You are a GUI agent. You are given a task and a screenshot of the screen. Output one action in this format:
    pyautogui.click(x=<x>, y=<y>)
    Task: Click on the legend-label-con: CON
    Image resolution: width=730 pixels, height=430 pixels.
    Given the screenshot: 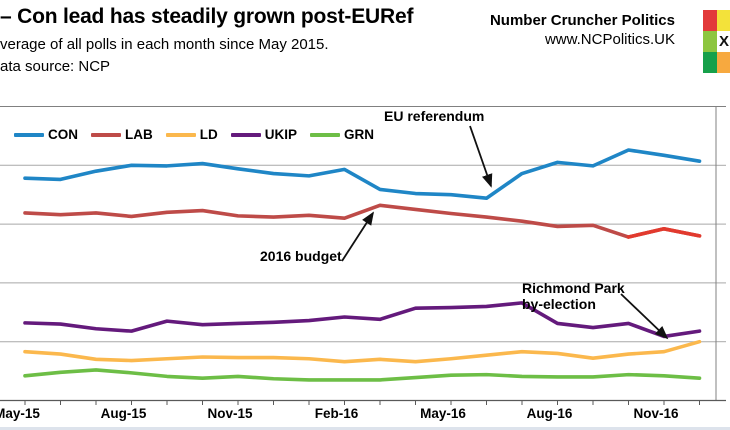 What is the action you would take?
    pyautogui.click(x=63, y=134)
    